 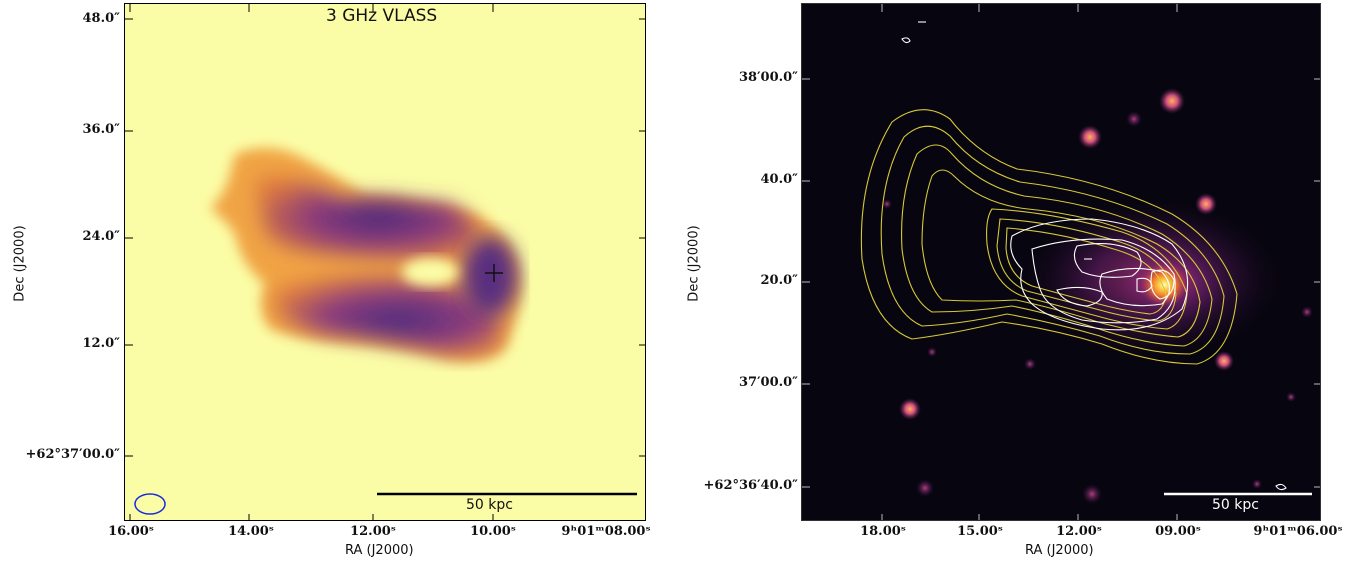 I want to click on left-y-tick: 36.0″, so click(x=101, y=129).